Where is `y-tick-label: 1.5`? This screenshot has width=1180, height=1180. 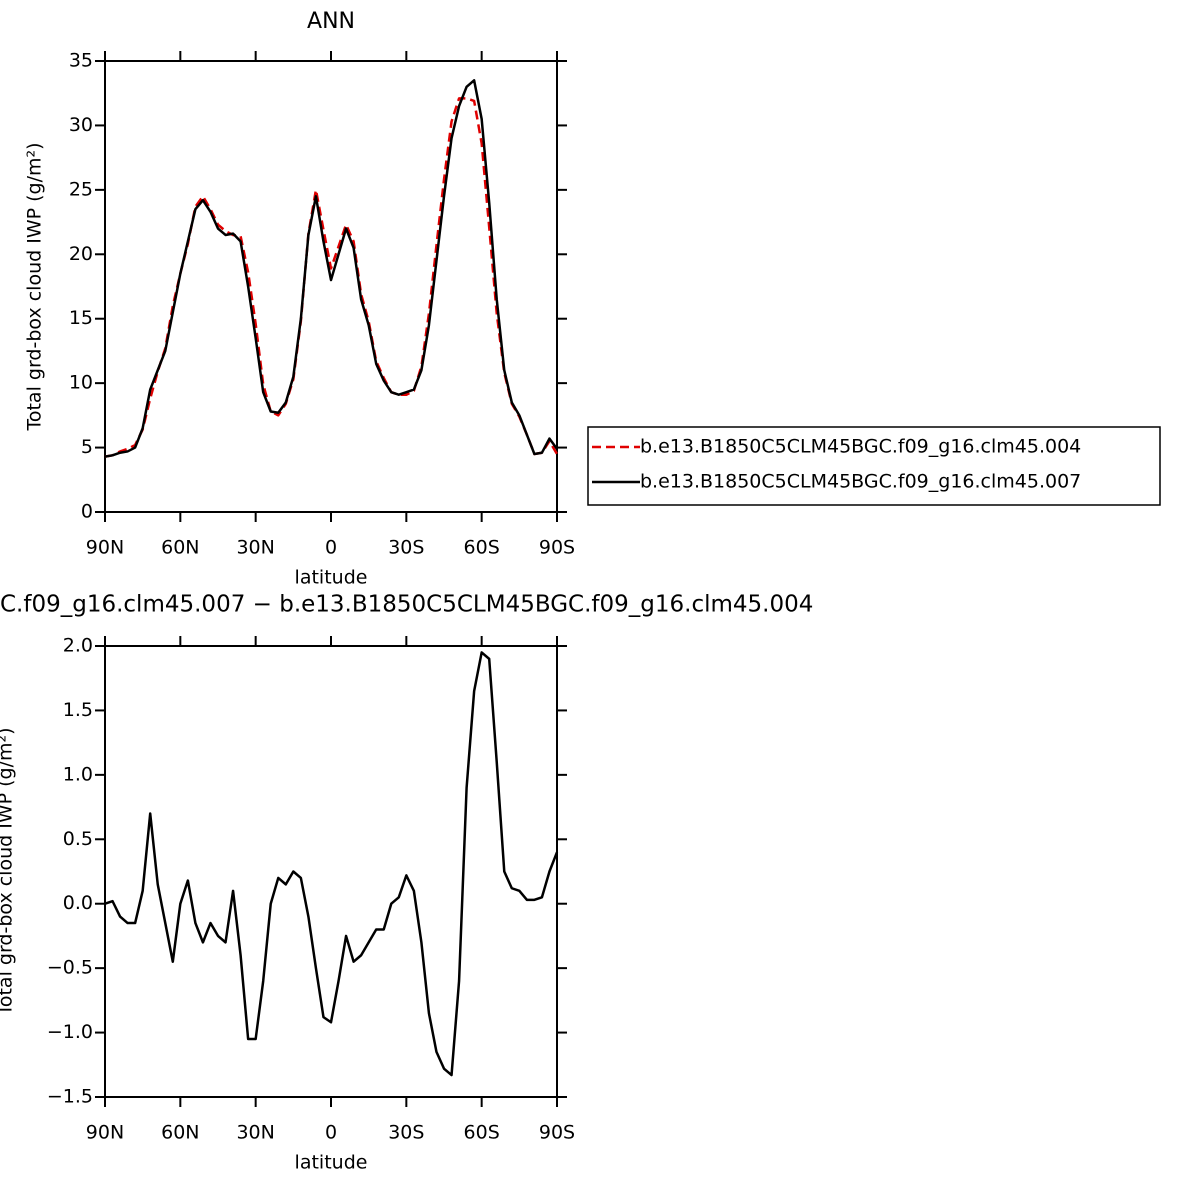
y-tick-label: 1.5 is located at coordinates (78, 710).